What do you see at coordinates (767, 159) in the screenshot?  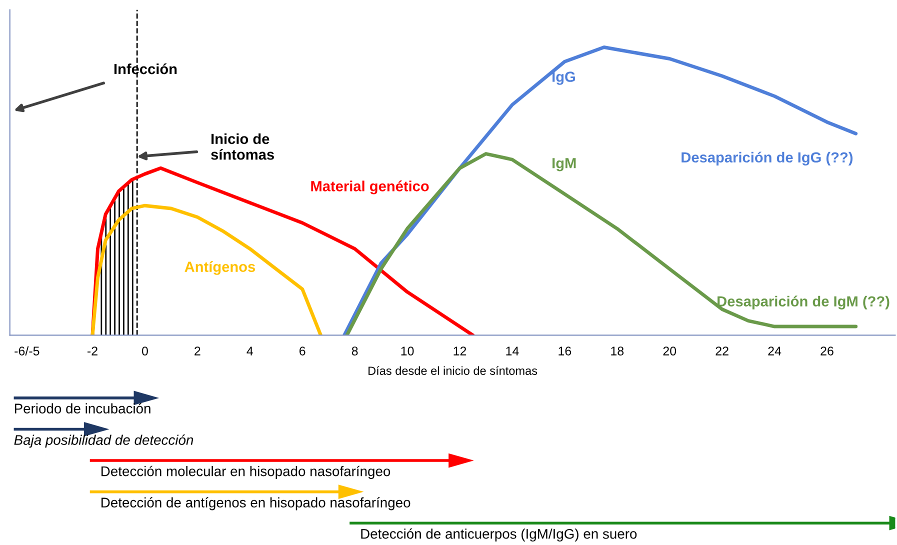 I see `annotation: Desaparición de IgG (??)` at bounding box center [767, 159].